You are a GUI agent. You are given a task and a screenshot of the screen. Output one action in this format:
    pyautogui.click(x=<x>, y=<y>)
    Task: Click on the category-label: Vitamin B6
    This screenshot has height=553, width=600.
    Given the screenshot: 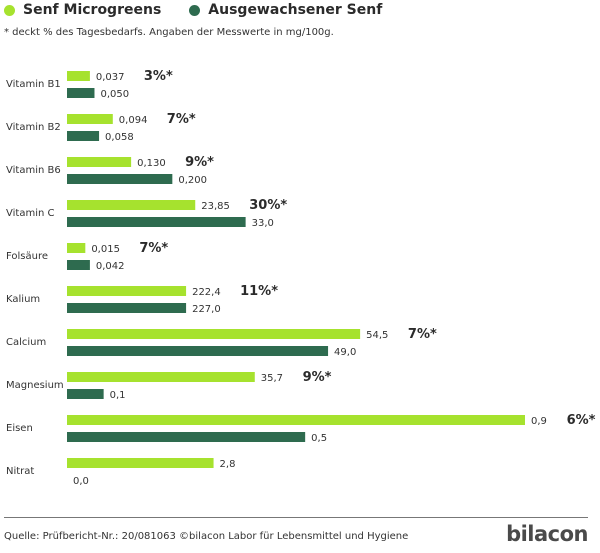 What is the action you would take?
    pyautogui.click(x=33, y=170)
    